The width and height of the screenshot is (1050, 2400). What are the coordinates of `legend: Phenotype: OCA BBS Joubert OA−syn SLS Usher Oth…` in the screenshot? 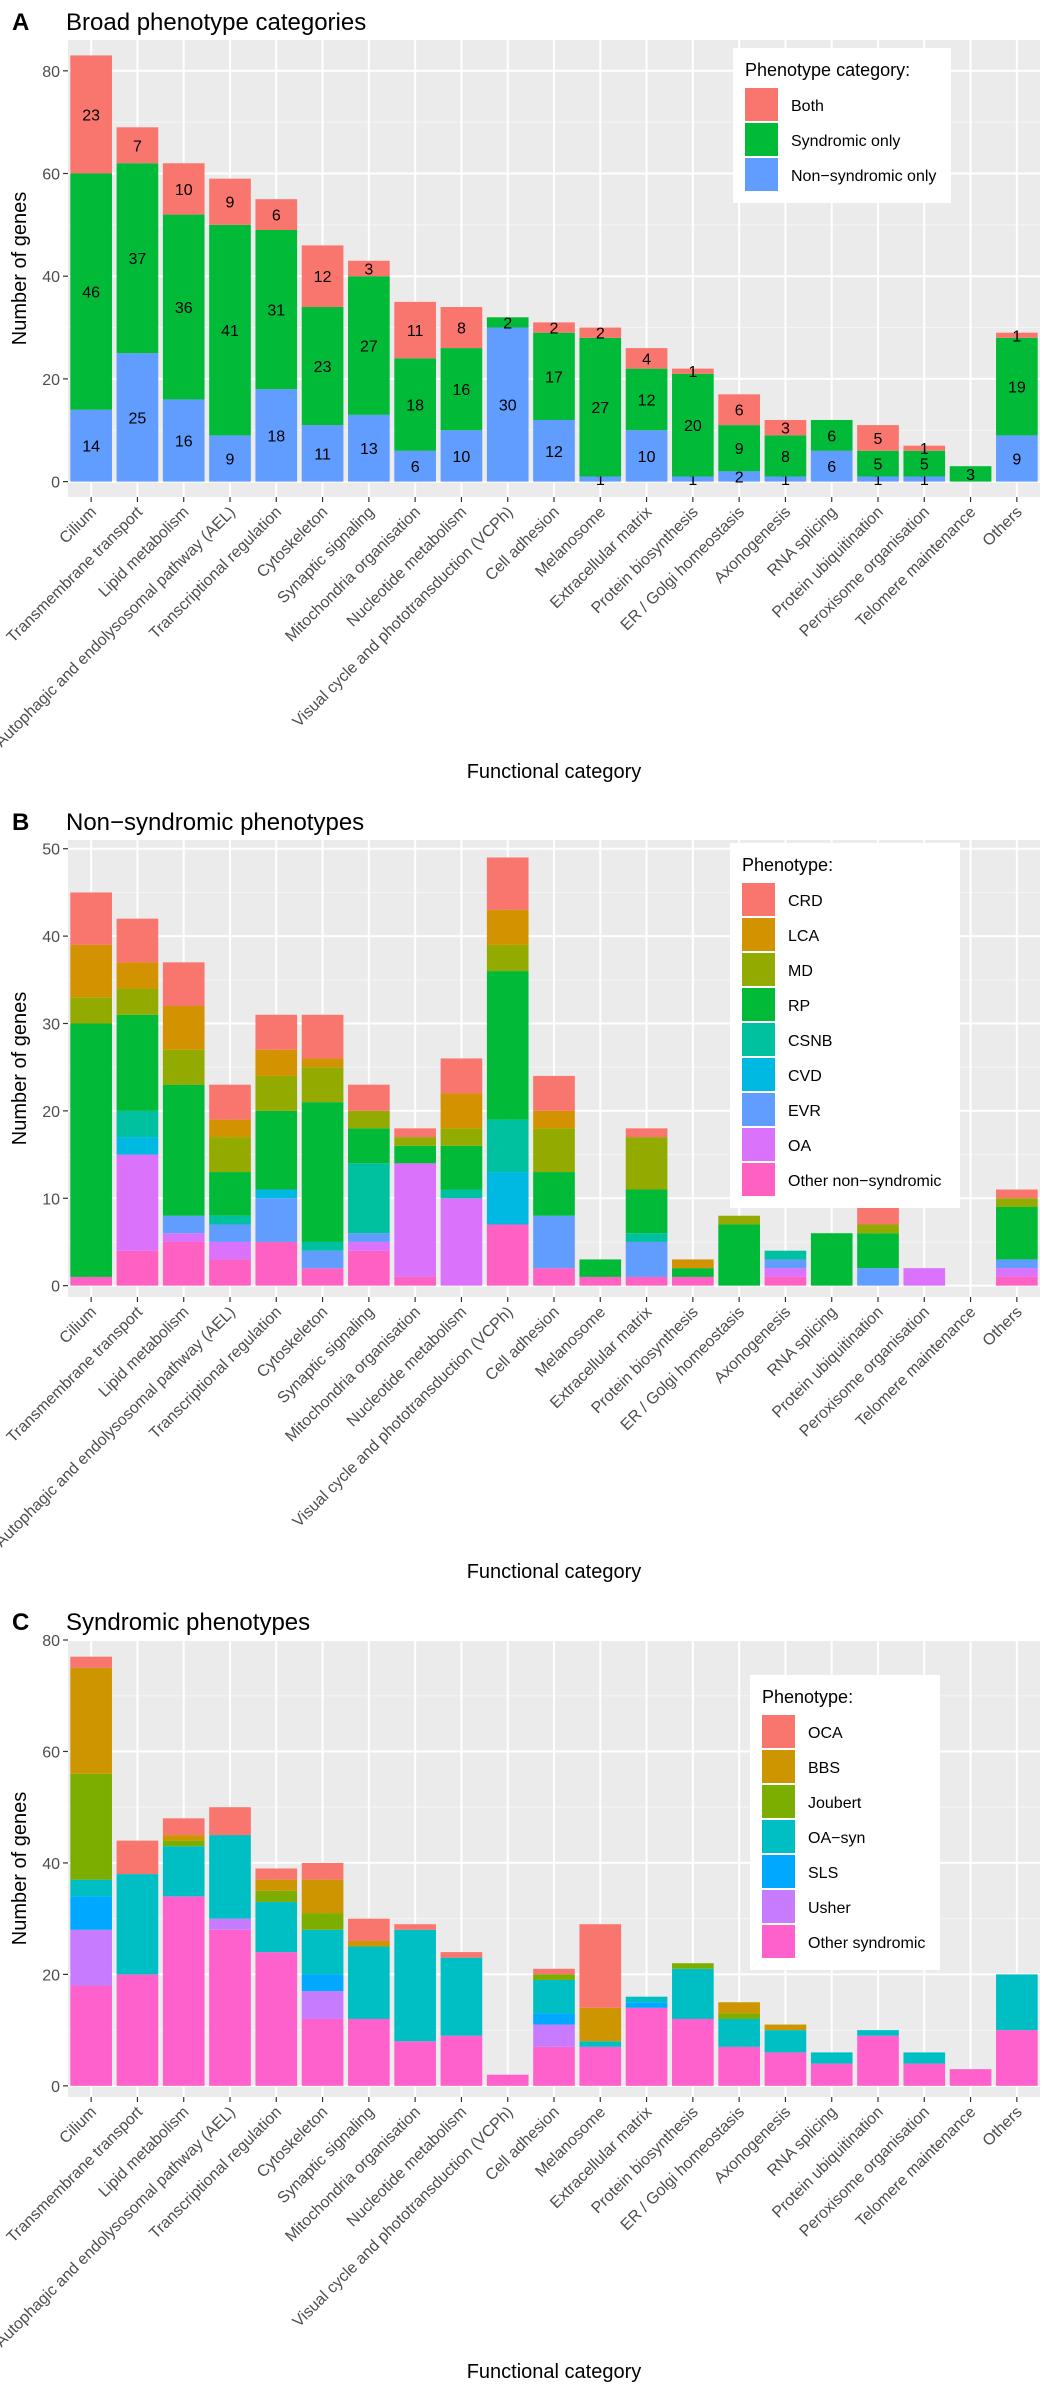 It's located at (845, 1822).